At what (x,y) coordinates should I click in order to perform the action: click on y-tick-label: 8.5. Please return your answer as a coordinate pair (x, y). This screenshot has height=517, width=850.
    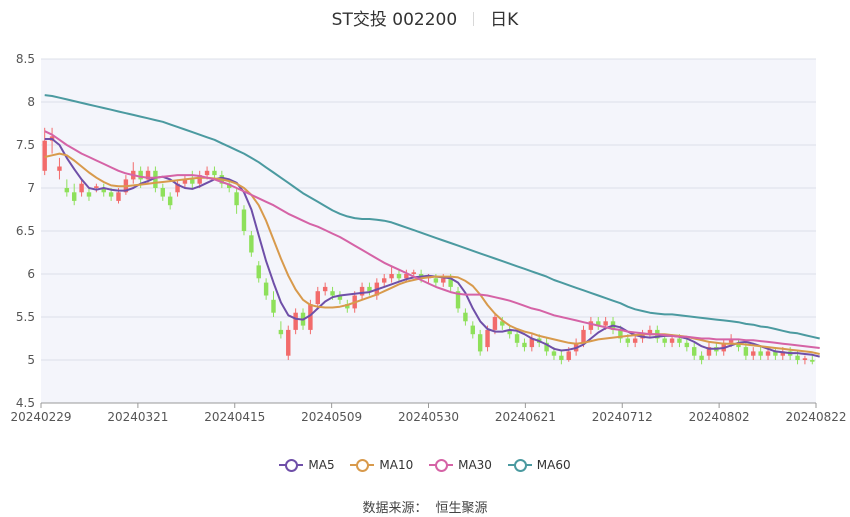
    Looking at the image, I should click on (25, 59).